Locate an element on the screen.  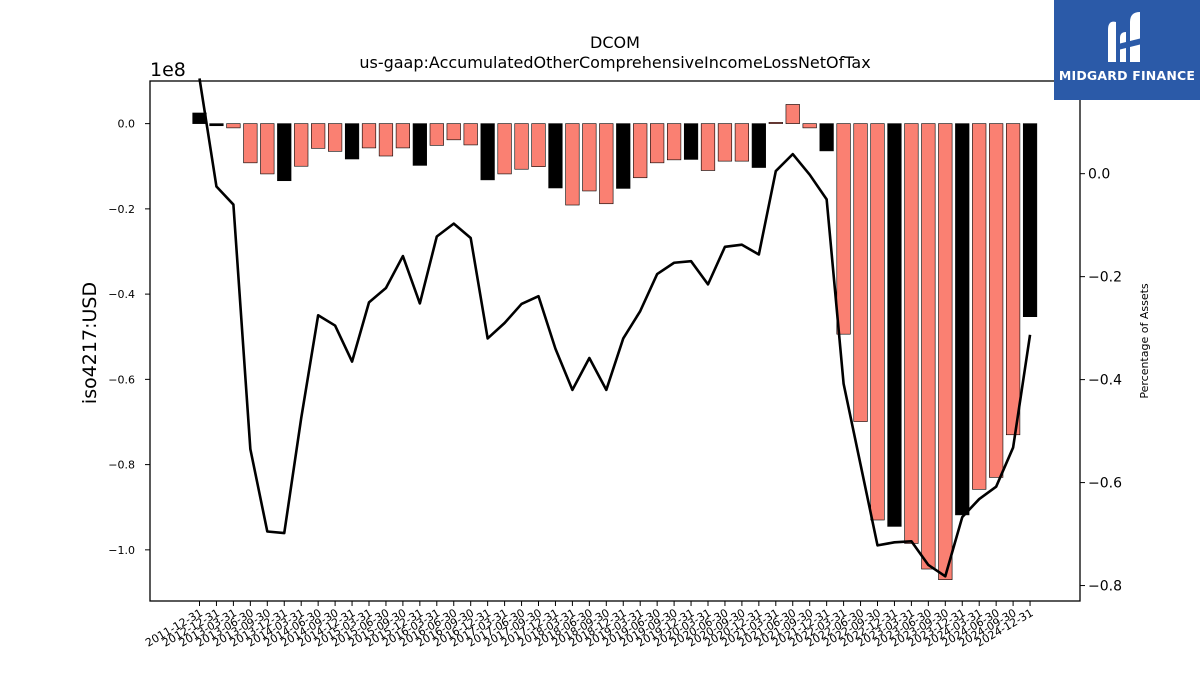
y-tick-label: 0.0 is located at coordinates (127, 124).